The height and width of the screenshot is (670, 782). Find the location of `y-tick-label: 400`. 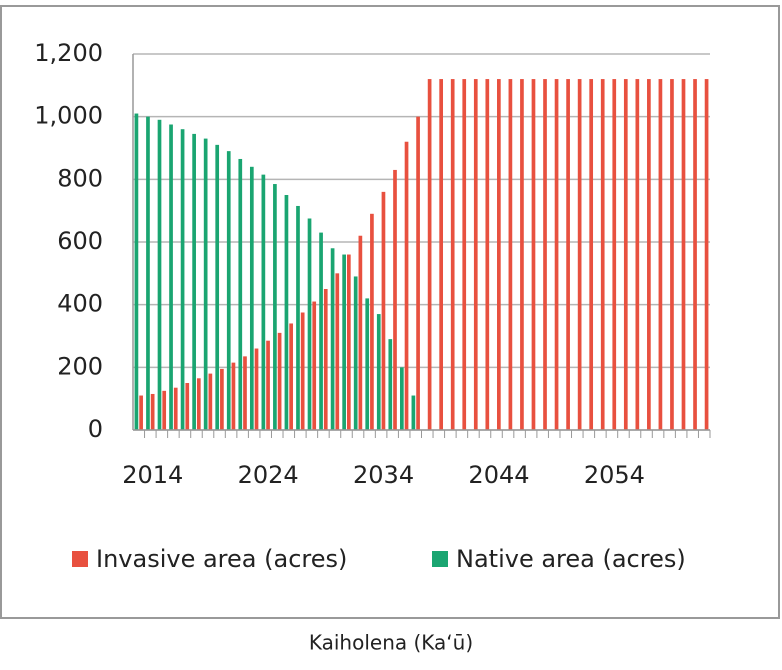

y-tick-label: 400 is located at coordinates (80, 304).